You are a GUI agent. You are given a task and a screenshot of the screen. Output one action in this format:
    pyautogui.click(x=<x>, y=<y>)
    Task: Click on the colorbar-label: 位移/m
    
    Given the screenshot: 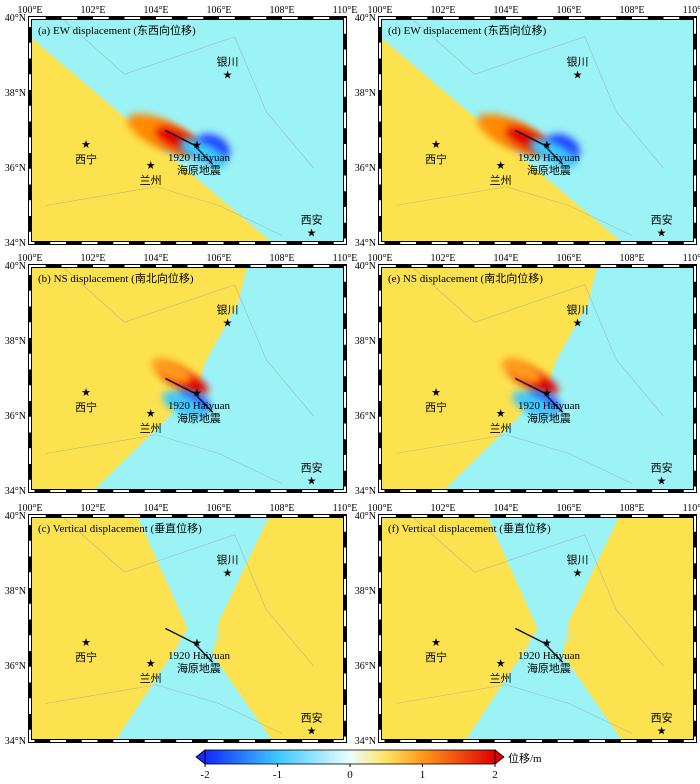 What is the action you would take?
    pyautogui.click(x=525, y=758)
    